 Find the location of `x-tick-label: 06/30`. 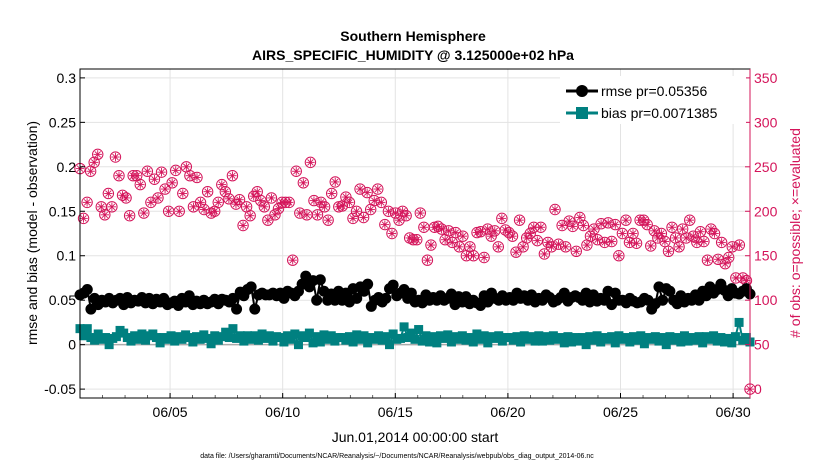

x-tick-label: 06/30 is located at coordinates (733, 412).